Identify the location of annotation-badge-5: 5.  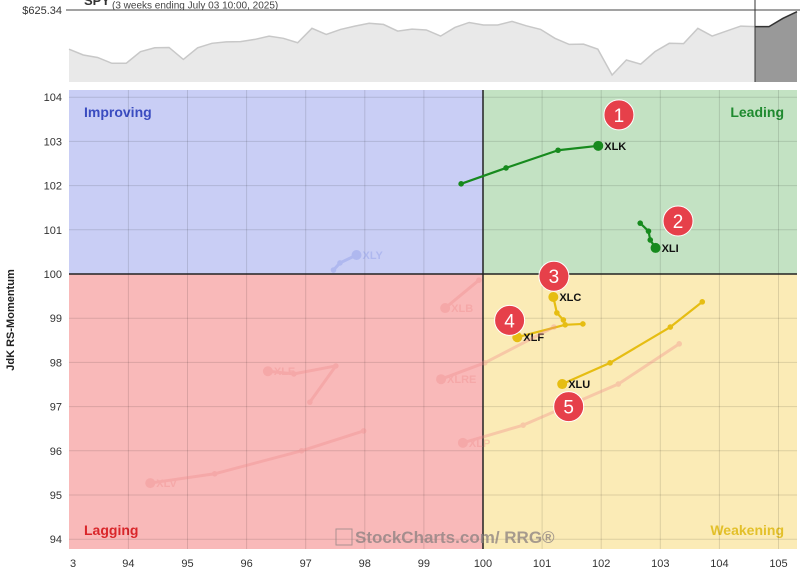
(569, 407).